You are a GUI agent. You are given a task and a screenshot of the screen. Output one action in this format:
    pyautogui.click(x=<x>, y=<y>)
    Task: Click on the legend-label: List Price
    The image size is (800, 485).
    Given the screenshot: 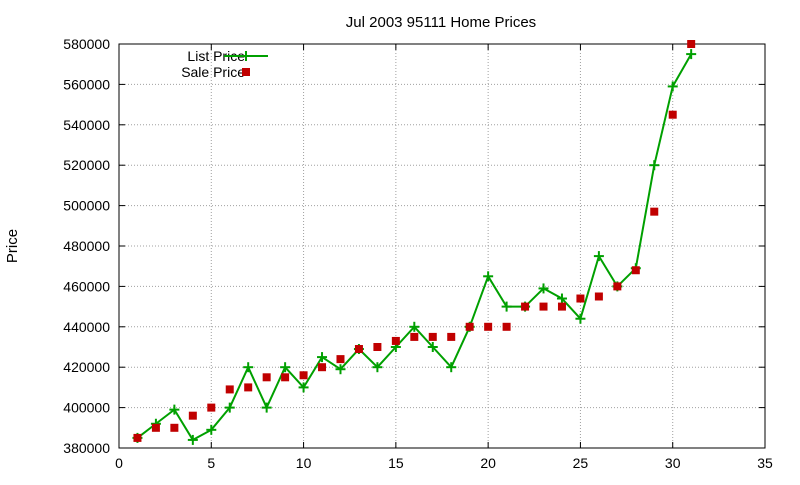 What is the action you would take?
    pyautogui.click(x=216, y=56)
    